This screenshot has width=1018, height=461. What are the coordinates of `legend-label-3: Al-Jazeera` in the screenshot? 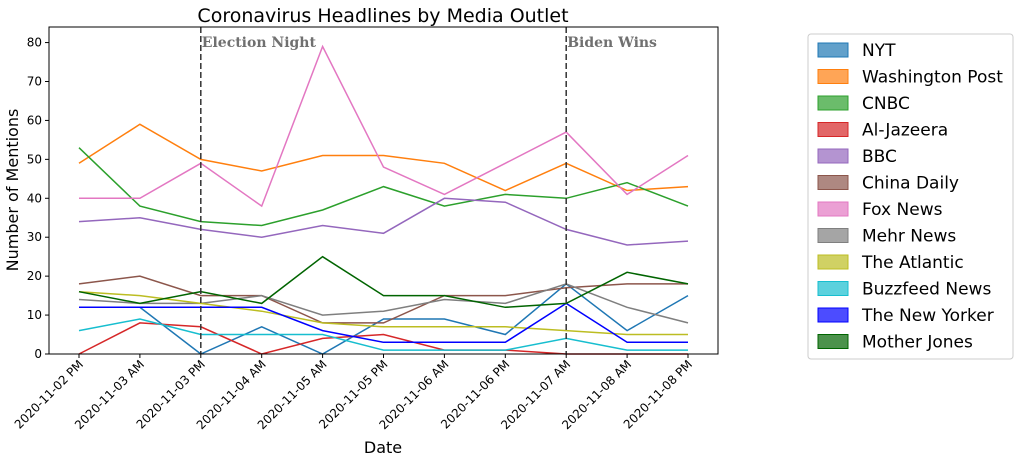 It's located at (905, 131).